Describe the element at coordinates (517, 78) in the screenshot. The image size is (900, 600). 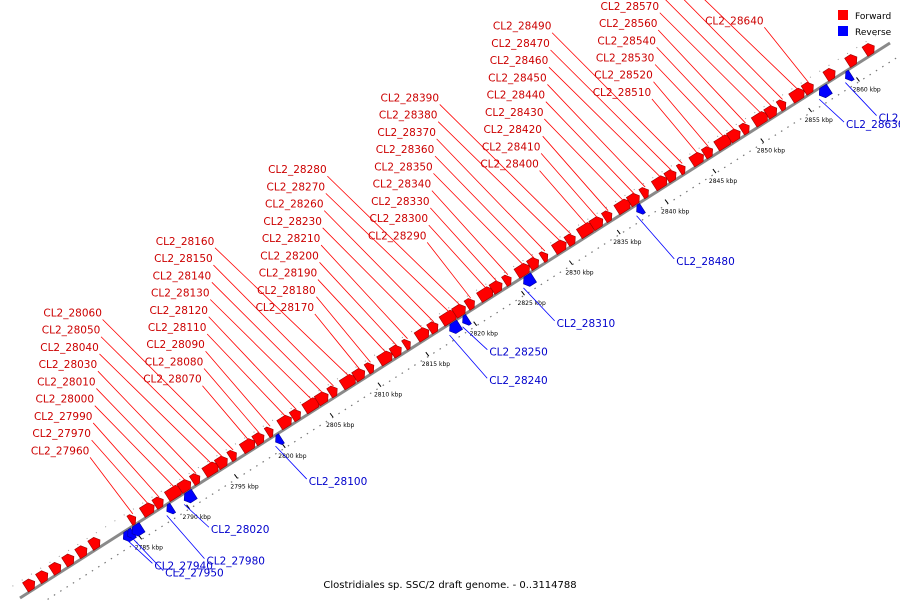
I see `forward-gene-label: CL2_28450` at that location.